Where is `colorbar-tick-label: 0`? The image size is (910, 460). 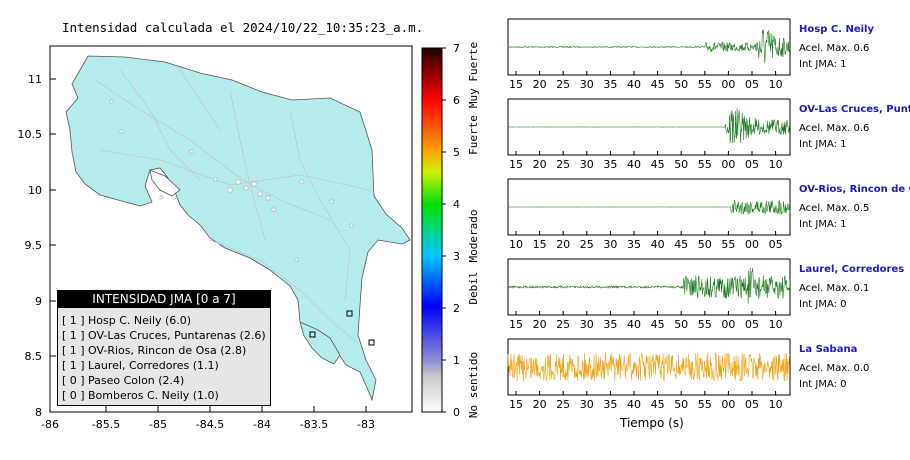 colorbar-tick-label: 0 is located at coordinates (456, 412).